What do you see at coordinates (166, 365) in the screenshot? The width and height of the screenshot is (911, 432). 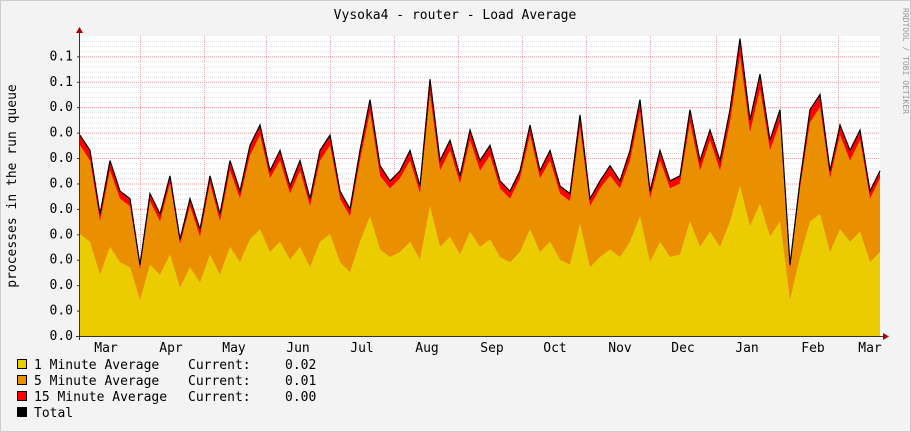 I see `legend-item-1min: 1 Minute Average Current: 0.02` at bounding box center [166, 365].